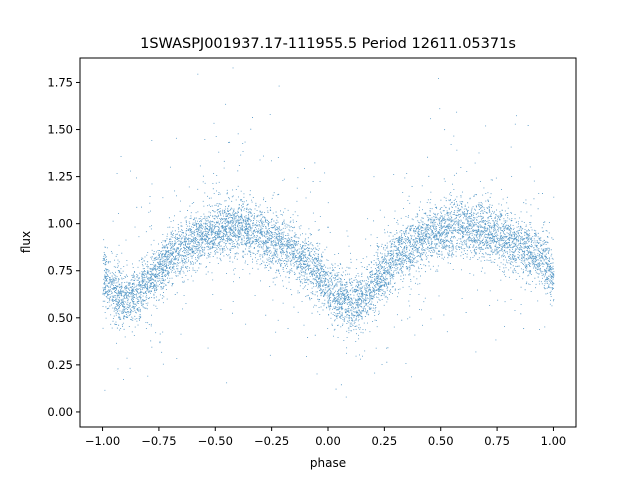 The image size is (640, 480). What do you see at coordinates (26, 242) in the screenshot?
I see `y-axis-label: flux` at bounding box center [26, 242].